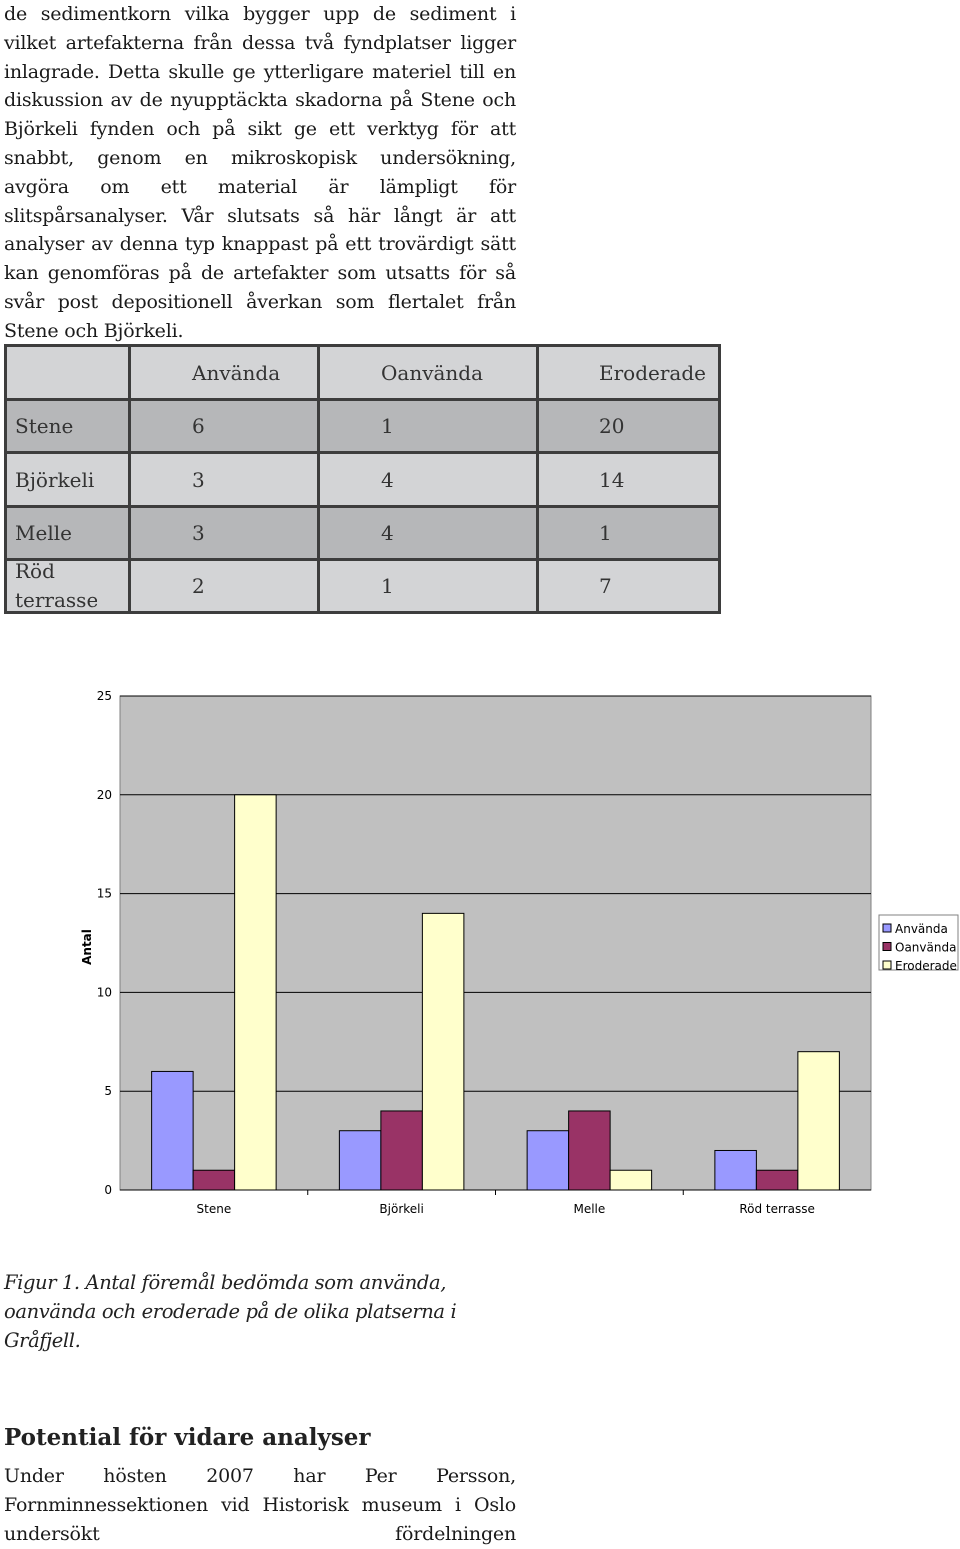 This screenshot has width=960, height=1549. What do you see at coordinates (187, 1437) in the screenshot?
I see `section-heading: Potential för vidare analyser` at bounding box center [187, 1437].